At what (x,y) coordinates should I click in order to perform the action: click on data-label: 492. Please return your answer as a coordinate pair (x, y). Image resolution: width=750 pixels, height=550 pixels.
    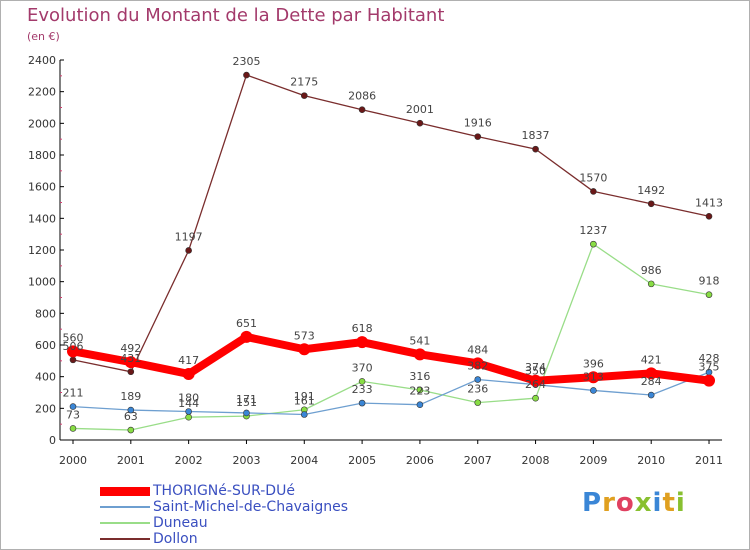
    Looking at the image, I should click on (130, 348).